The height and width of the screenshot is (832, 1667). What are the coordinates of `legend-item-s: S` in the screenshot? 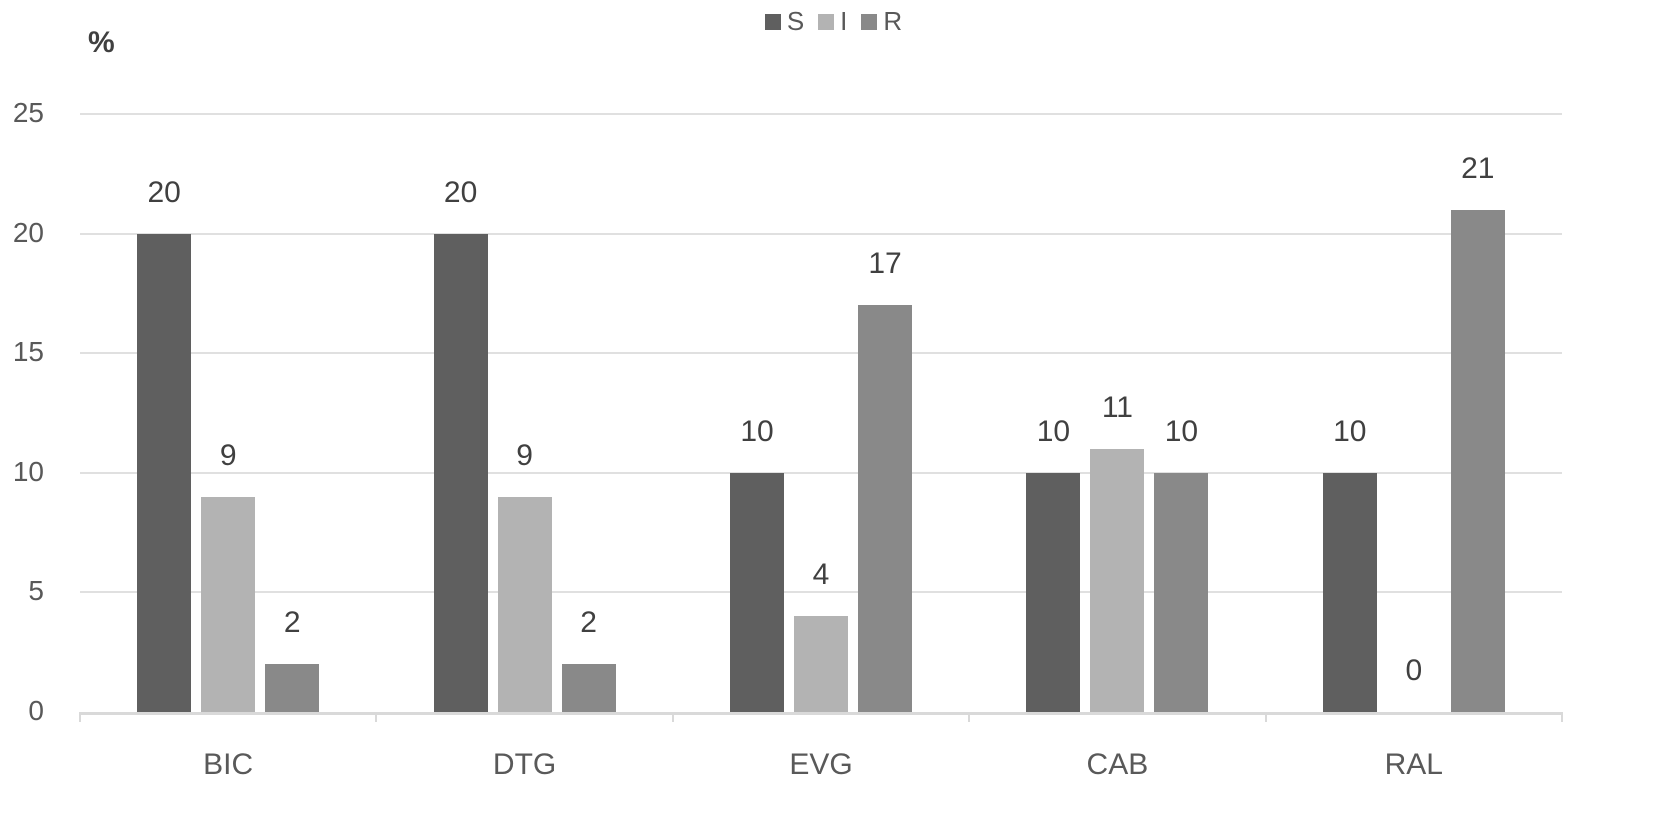 It's located at (784, 21).